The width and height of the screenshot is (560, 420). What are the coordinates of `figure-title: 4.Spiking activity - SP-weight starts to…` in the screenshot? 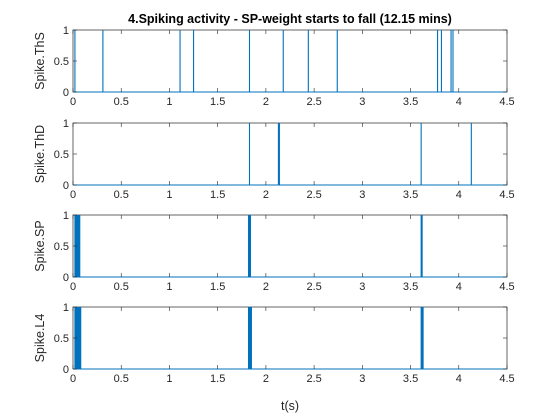 It's located at (290, 19).